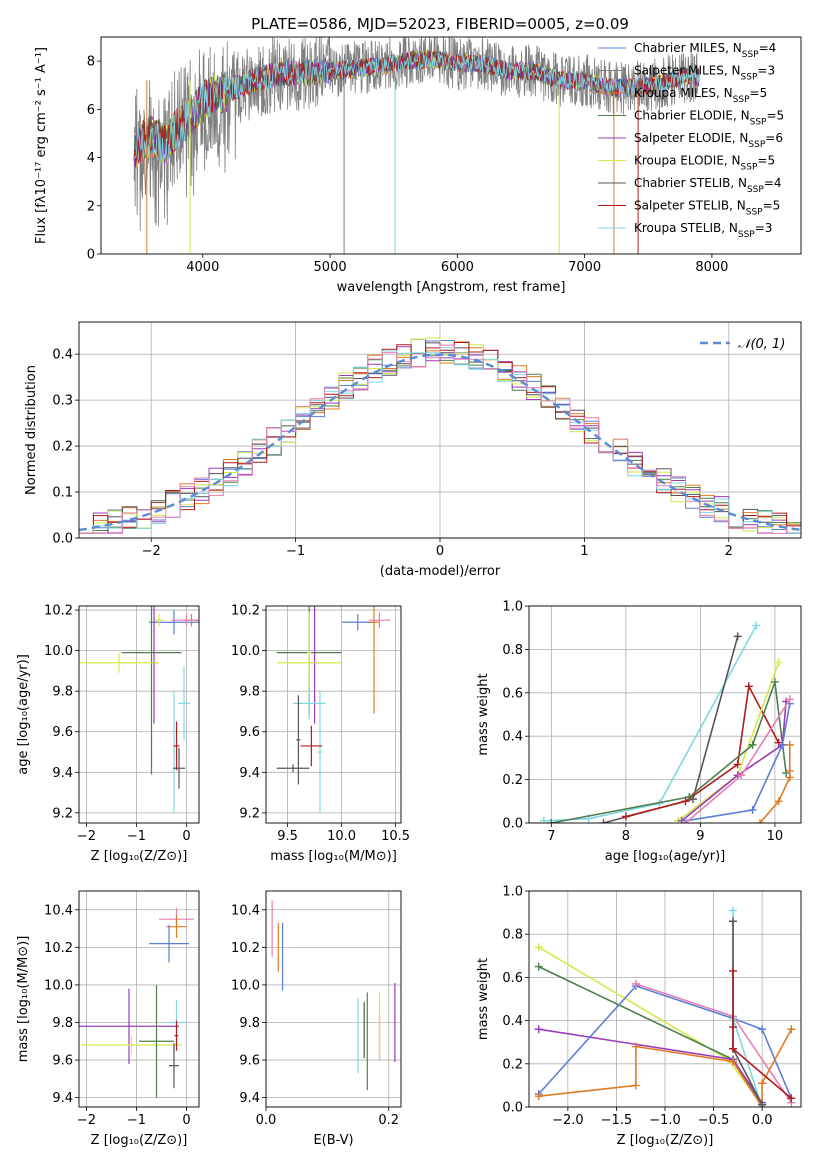 Image resolution: width=819 pixels, height=1170 pixels. What do you see at coordinates (729, 551) in the screenshot?
I see `x-tick-label: 2` at bounding box center [729, 551].